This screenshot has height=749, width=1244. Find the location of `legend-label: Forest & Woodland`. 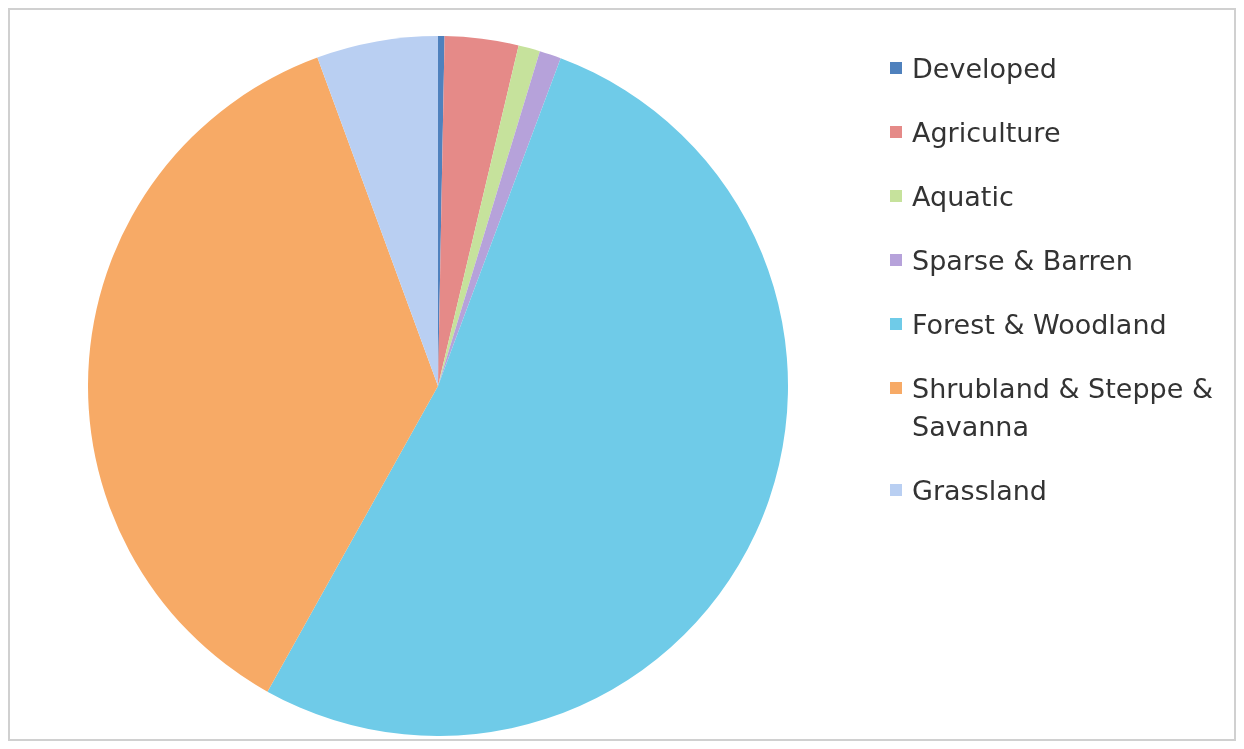

legend-label: Forest & Woodland is located at coordinates (1039, 325).